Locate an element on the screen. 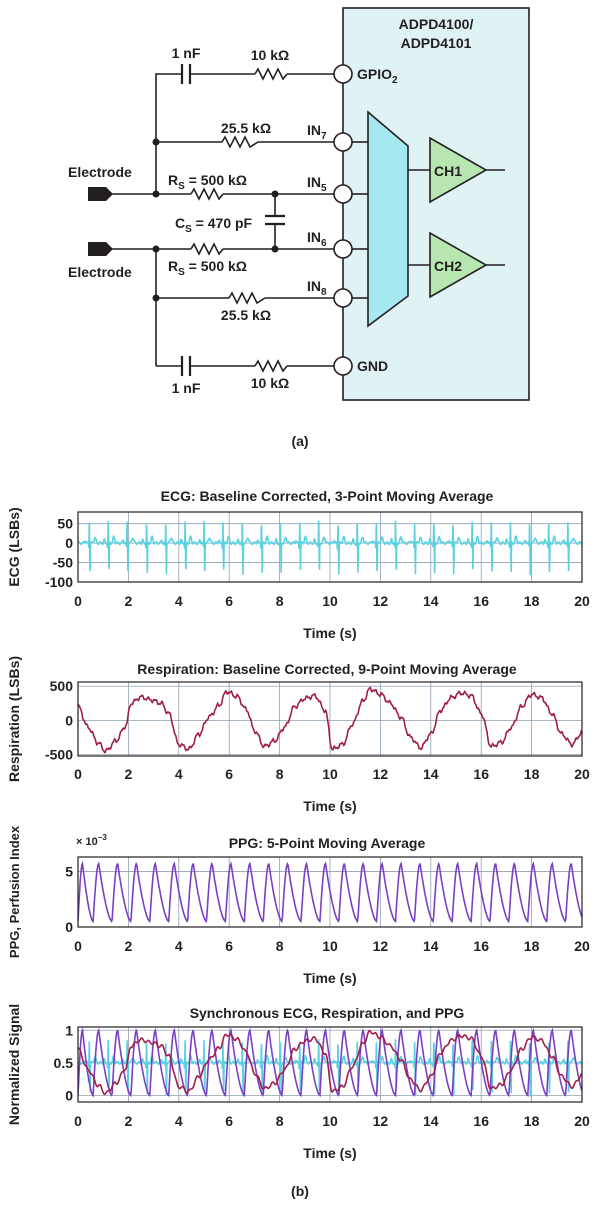 The image size is (600, 1208). y-tick-label: 50 is located at coordinates (65, 524).